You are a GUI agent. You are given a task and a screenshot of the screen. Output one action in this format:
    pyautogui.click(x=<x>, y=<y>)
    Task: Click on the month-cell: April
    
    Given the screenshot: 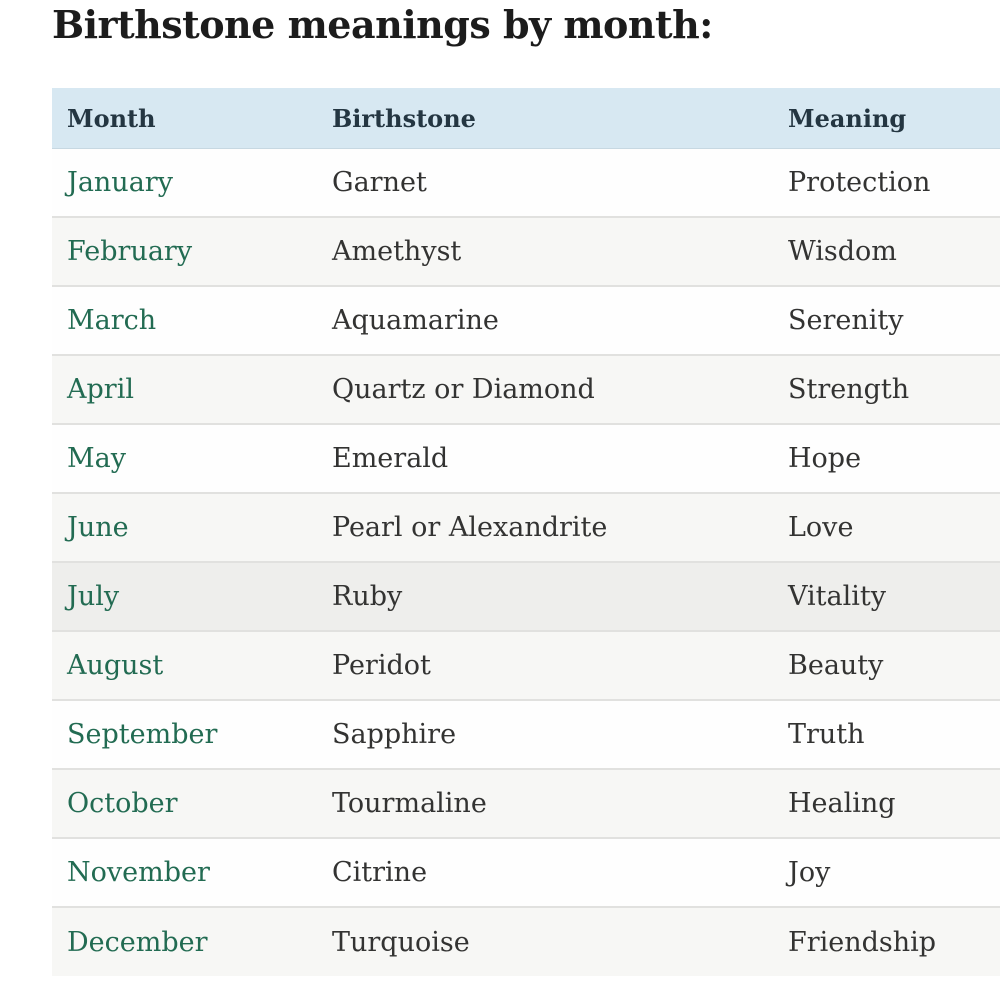 What is the action you would take?
    pyautogui.click(x=184, y=389)
    